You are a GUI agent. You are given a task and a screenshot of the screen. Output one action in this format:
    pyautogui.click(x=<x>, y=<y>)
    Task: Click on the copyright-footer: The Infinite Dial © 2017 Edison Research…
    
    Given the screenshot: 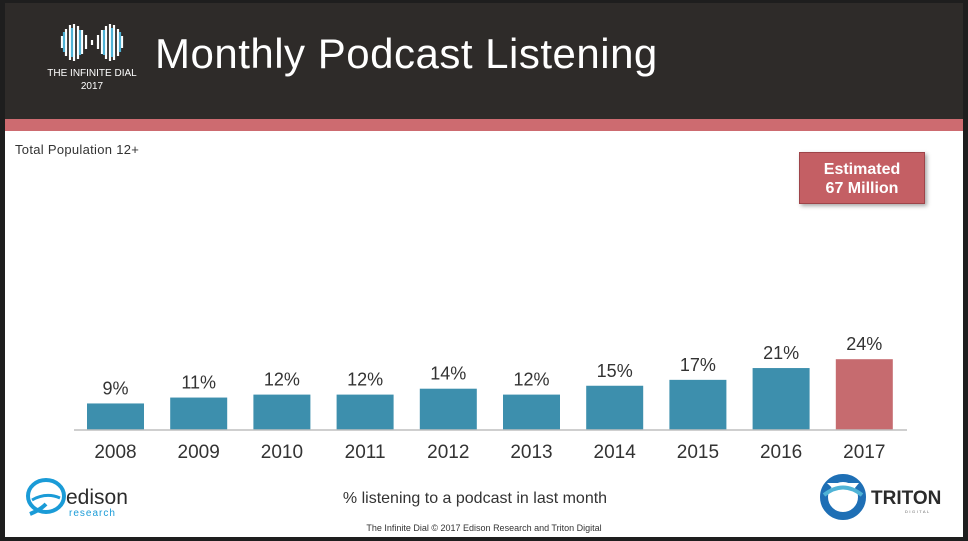 What is the action you would take?
    pyautogui.click(x=484, y=528)
    